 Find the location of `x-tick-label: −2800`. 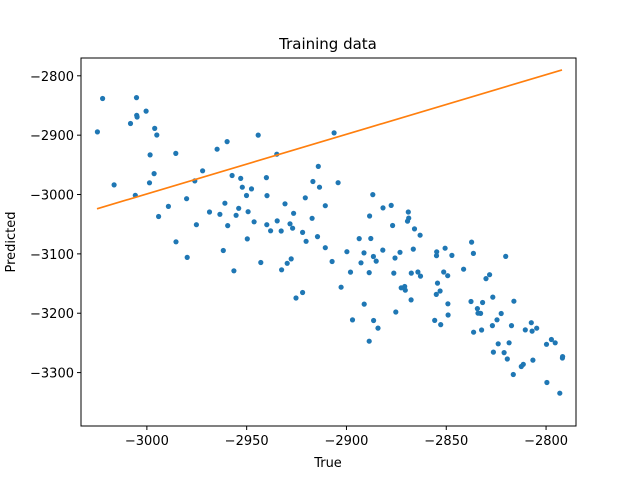

x-tick-label: −2800 is located at coordinates (546, 441).